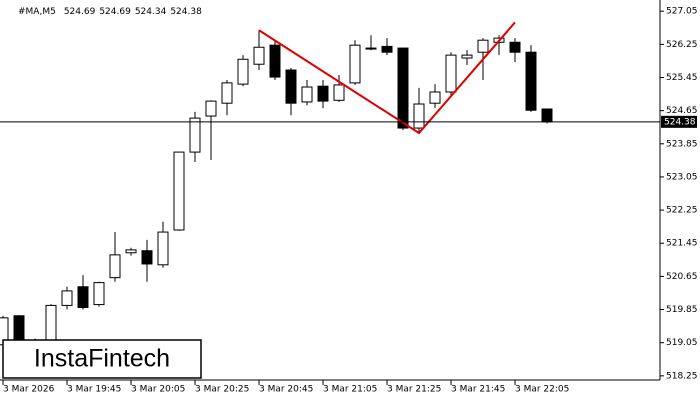 The height and width of the screenshot is (404, 700). What do you see at coordinates (94, 390) in the screenshot?
I see `x-tick-label: 3 Mar 19:45` at bounding box center [94, 390].